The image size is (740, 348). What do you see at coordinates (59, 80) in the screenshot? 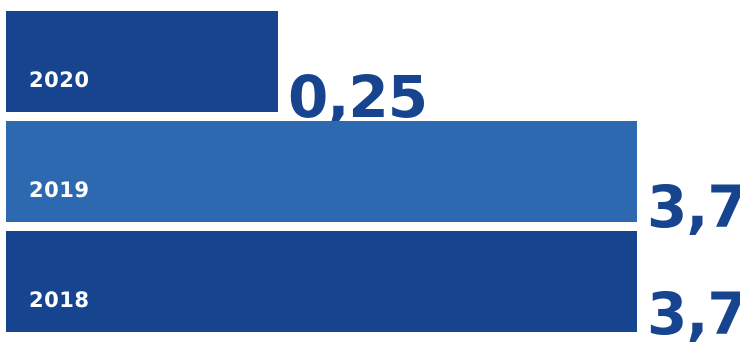
I see `category-label: 2020` at bounding box center [59, 80].